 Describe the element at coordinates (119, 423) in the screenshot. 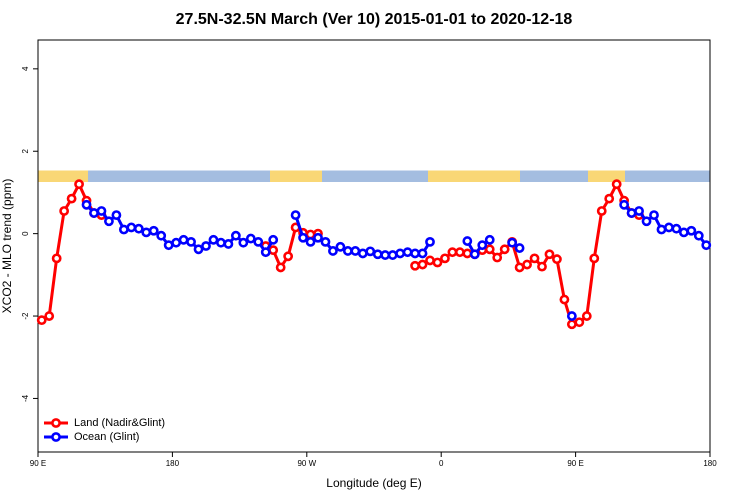

I see `legend-label: Land (Nadir&Glint)` at that location.